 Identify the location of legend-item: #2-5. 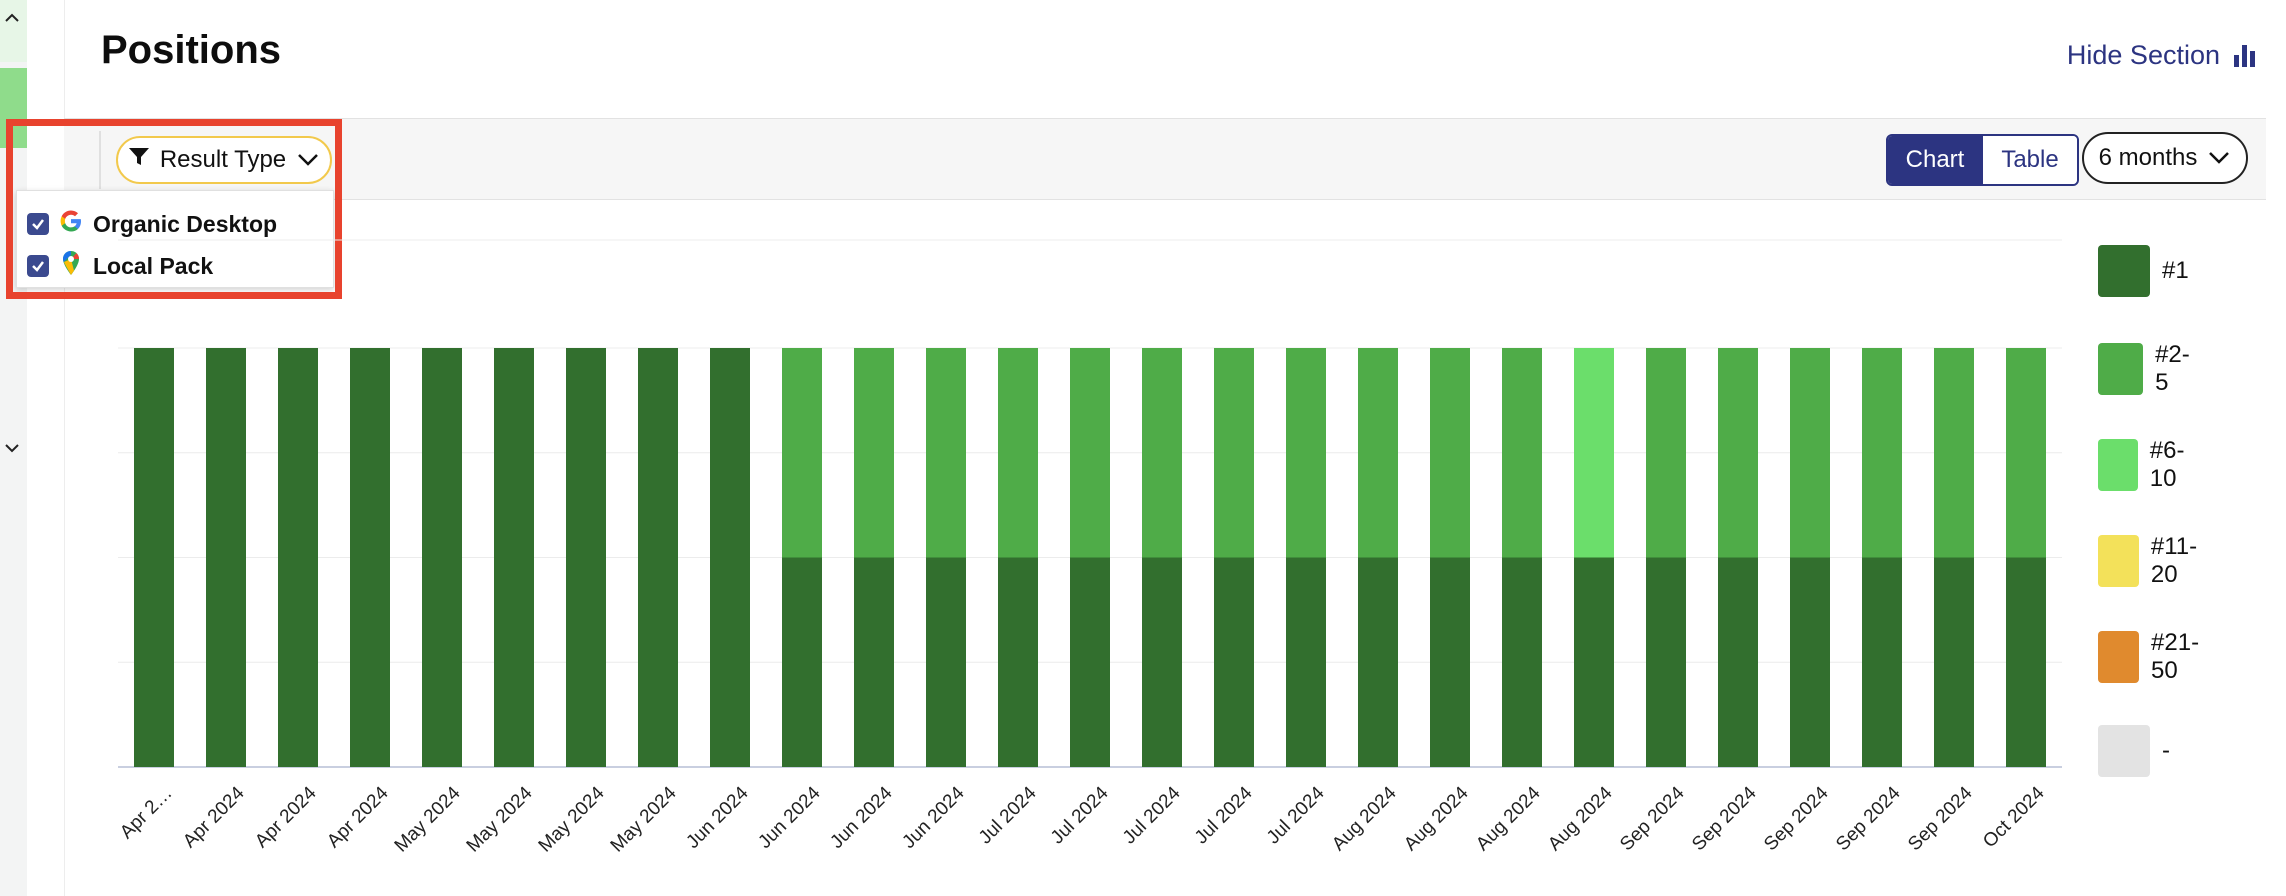
(2147, 369).